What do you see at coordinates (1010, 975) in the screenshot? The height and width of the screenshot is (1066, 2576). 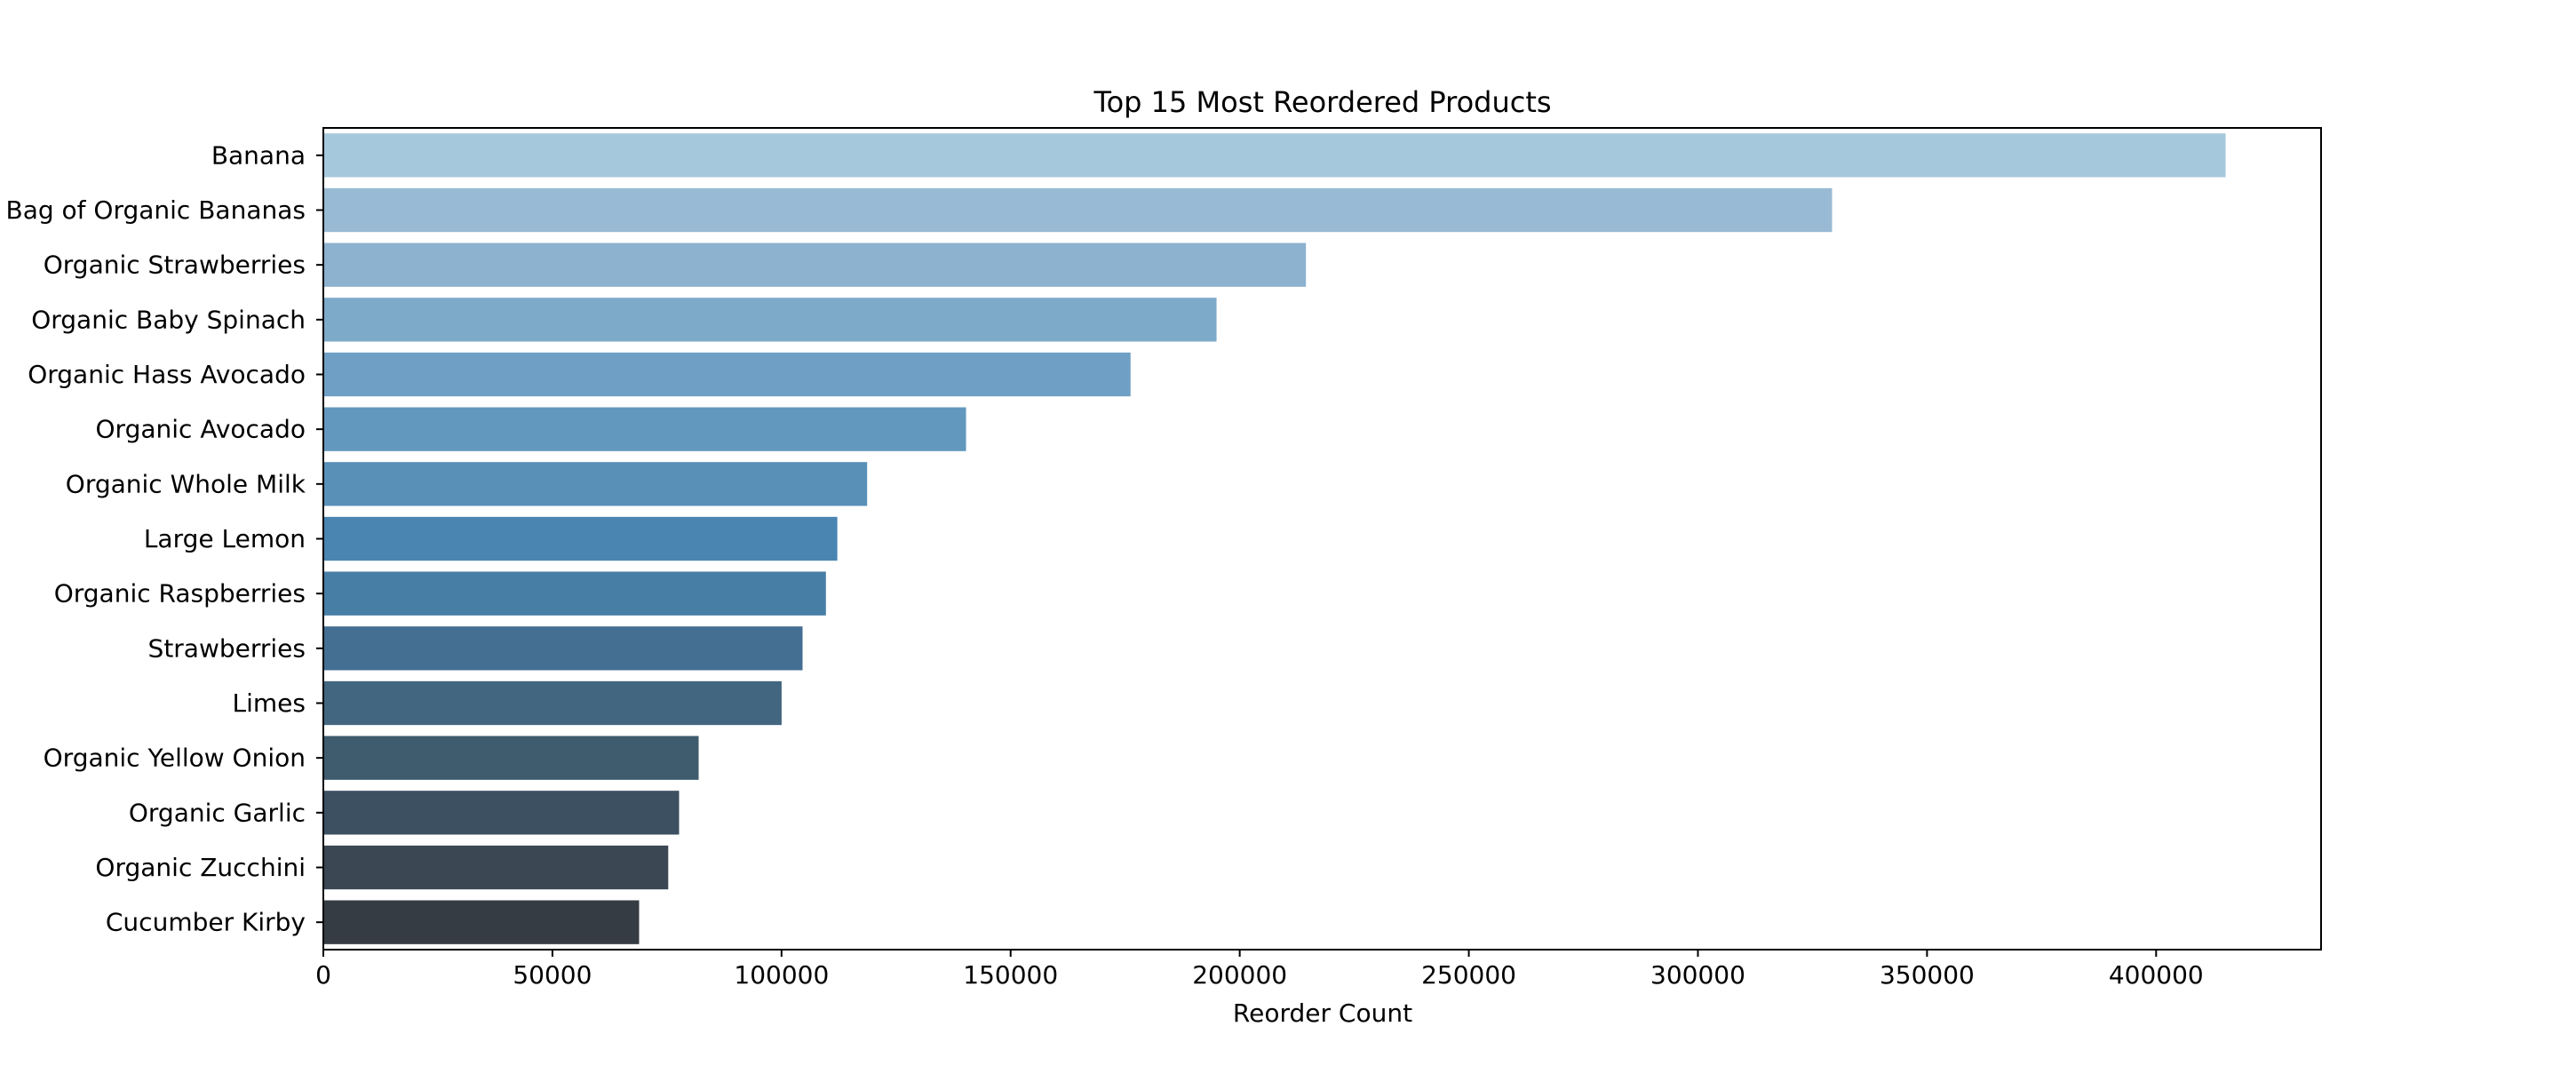 I see `x-tick-label: 150000` at bounding box center [1010, 975].